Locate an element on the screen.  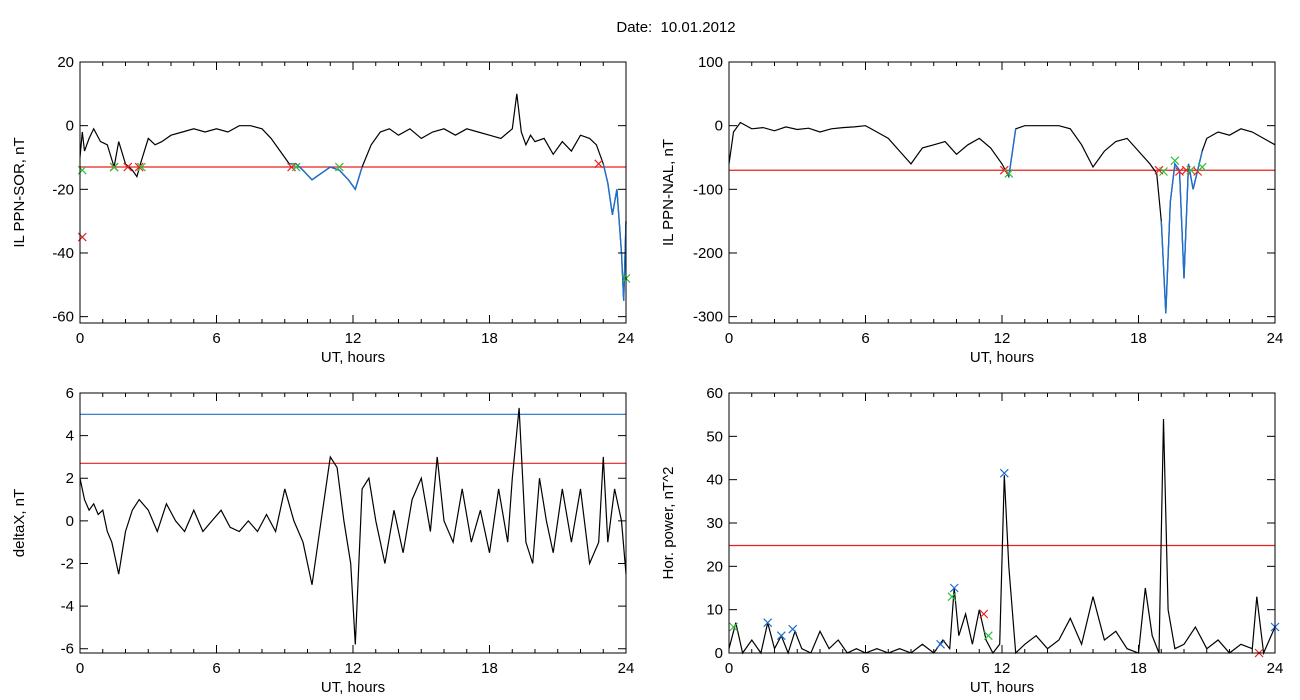
y-tick-label: -4 is located at coordinates (67, 606).